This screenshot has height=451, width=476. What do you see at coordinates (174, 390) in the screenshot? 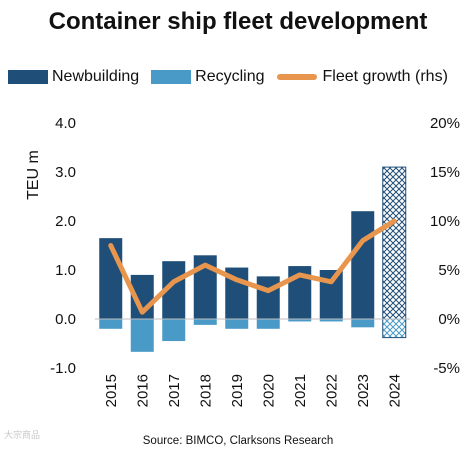
I see `x-tick-2017: 2017` at bounding box center [174, 390].